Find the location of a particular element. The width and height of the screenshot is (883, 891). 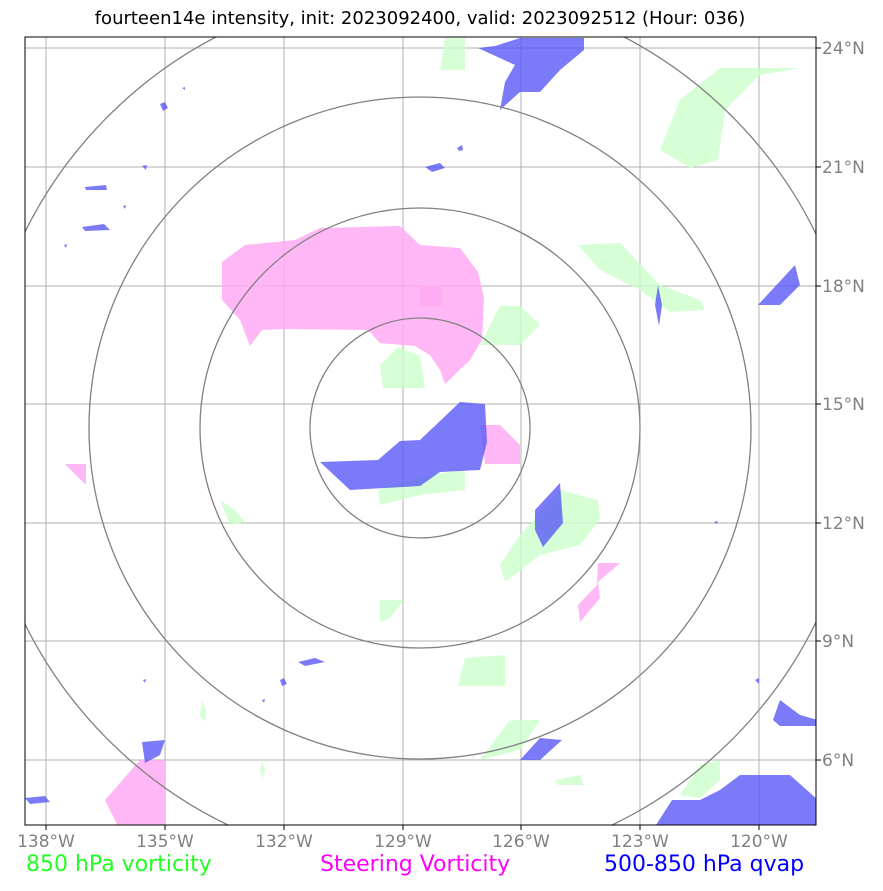

lat-tick-label: 12°N is located at coordinates (843, 524).